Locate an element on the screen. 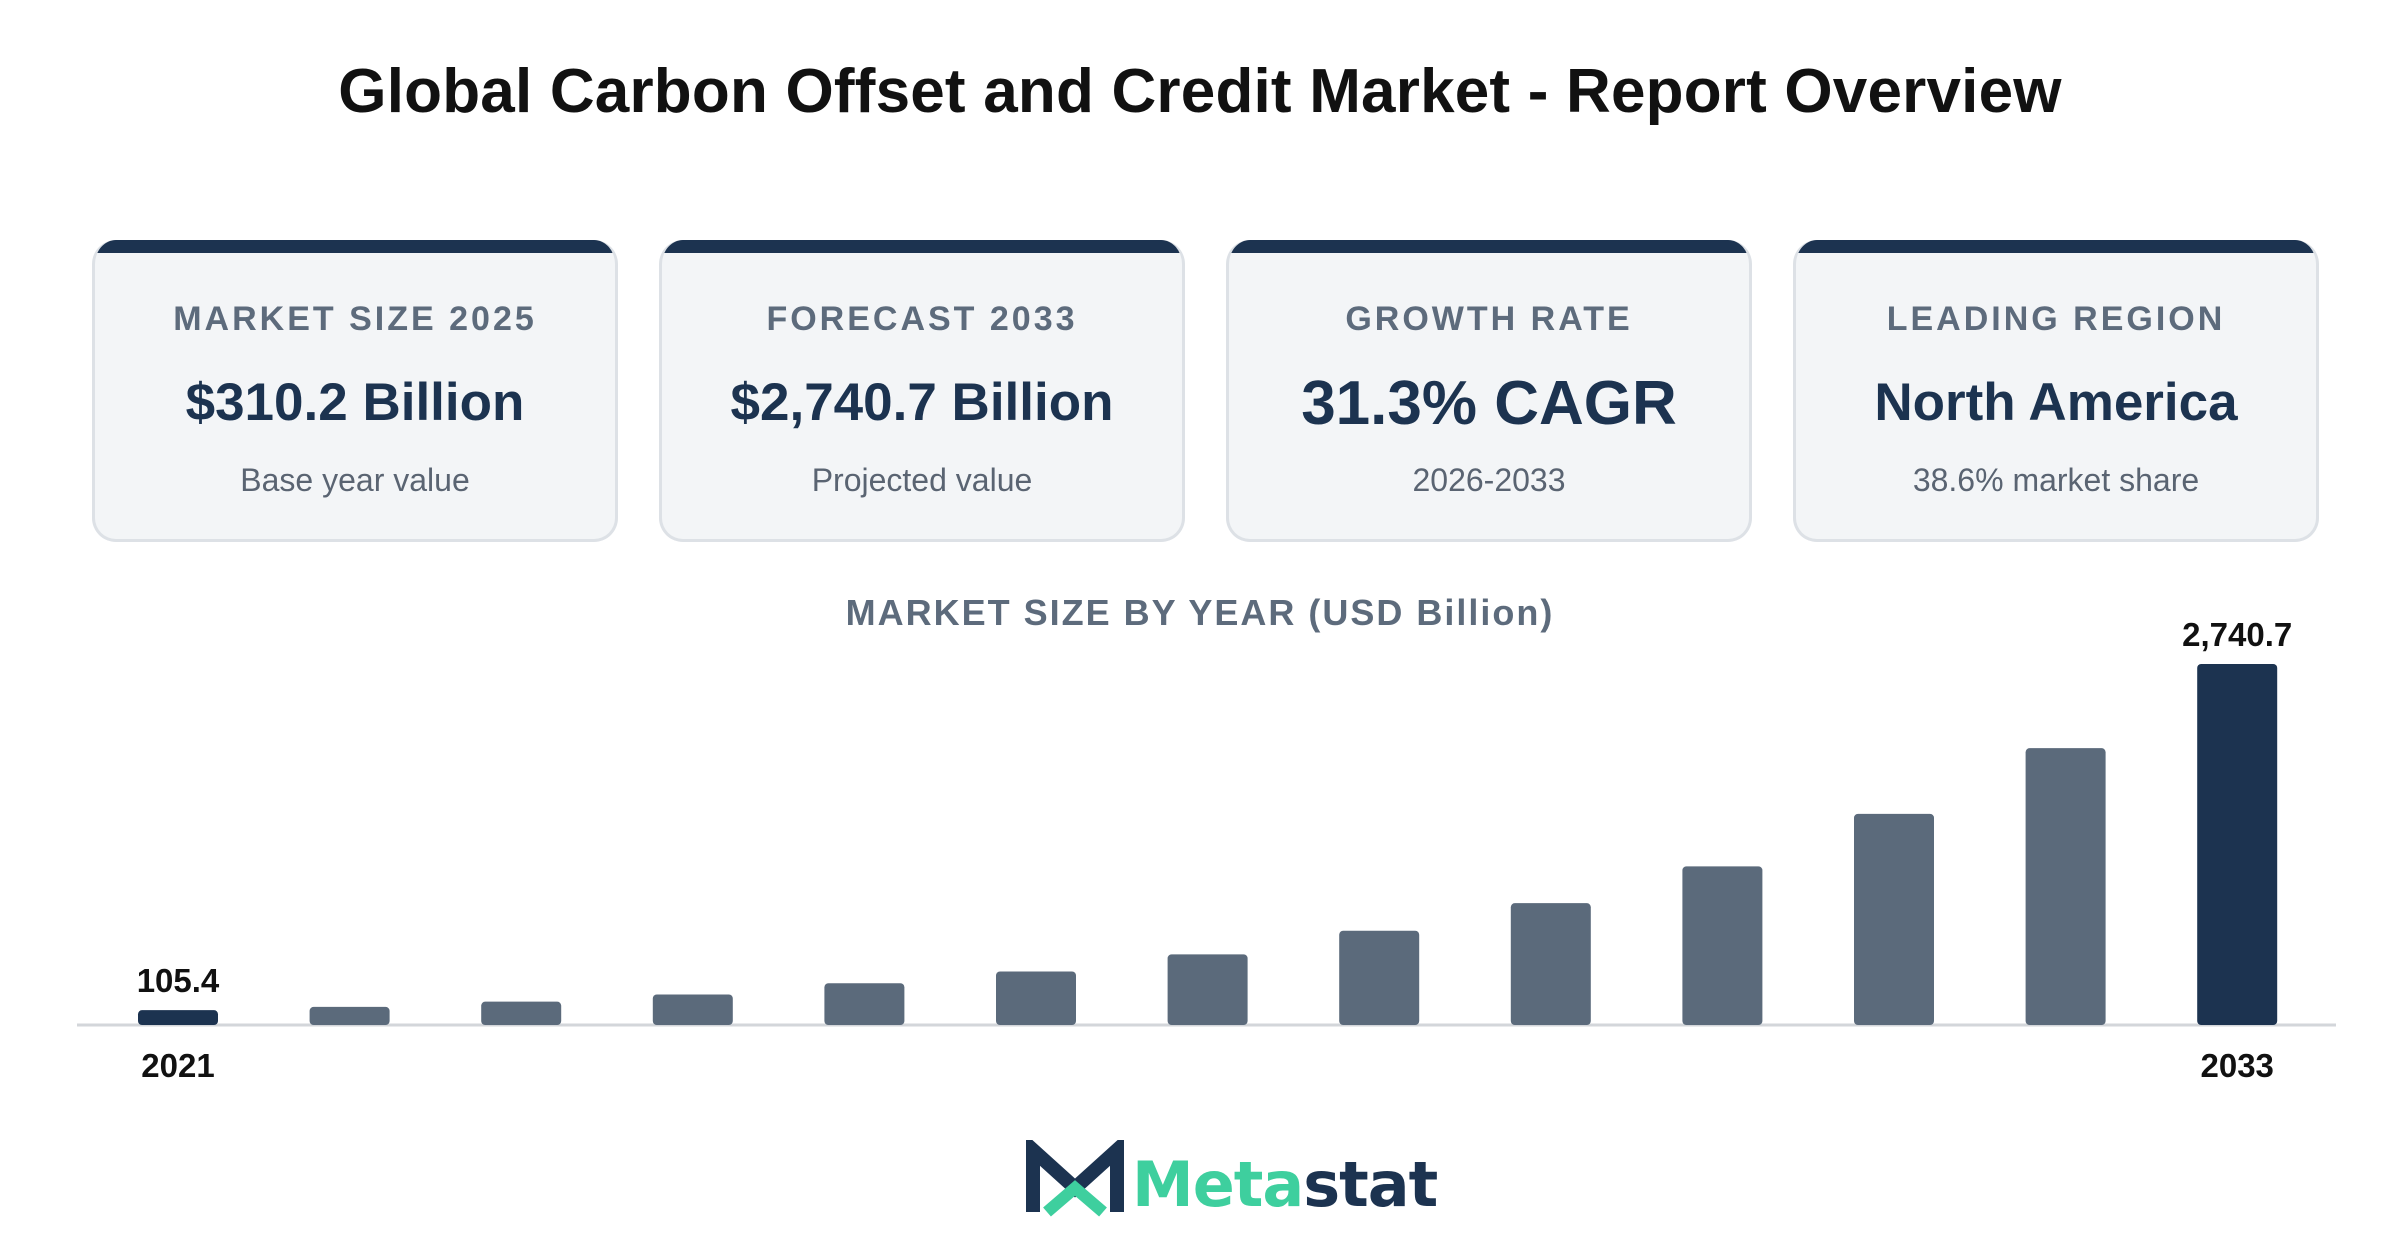  bar-2022 is located at coordinates (349, 1015).